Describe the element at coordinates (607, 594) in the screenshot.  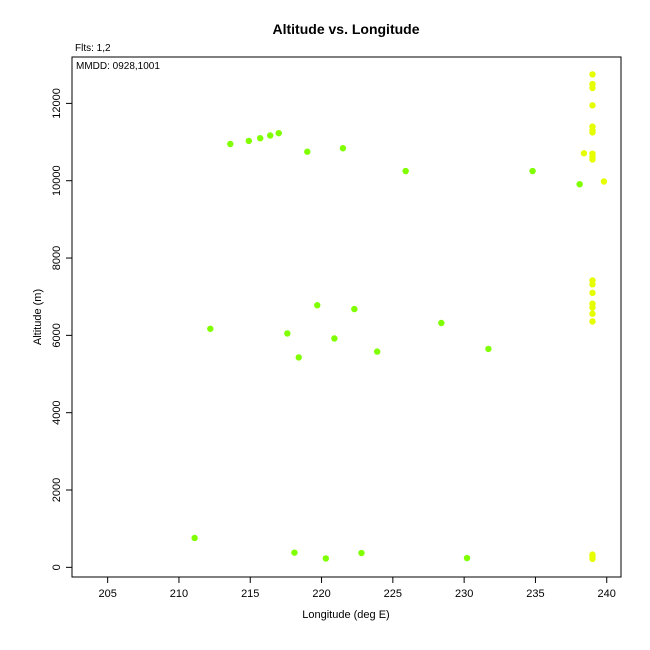
I see `x-tick-label: 240` at that location.